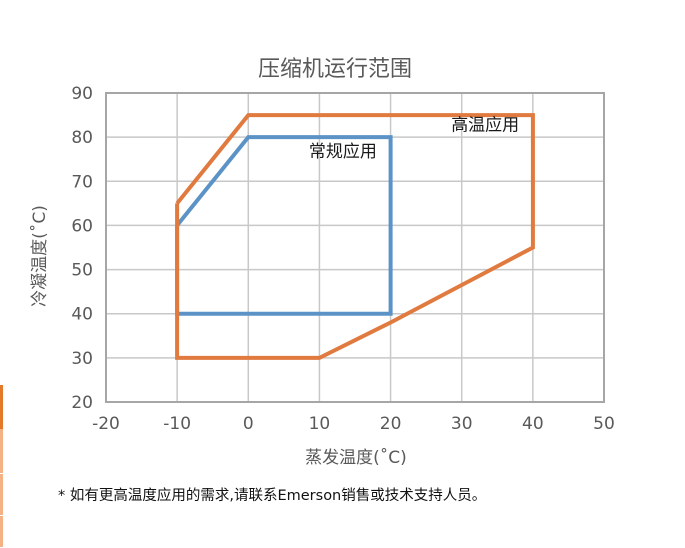 This screenshot has height=548, width=685. Describe the element at coordinates (82, 271) in the screenshot. I see `y-tick-label: 50` at that location.